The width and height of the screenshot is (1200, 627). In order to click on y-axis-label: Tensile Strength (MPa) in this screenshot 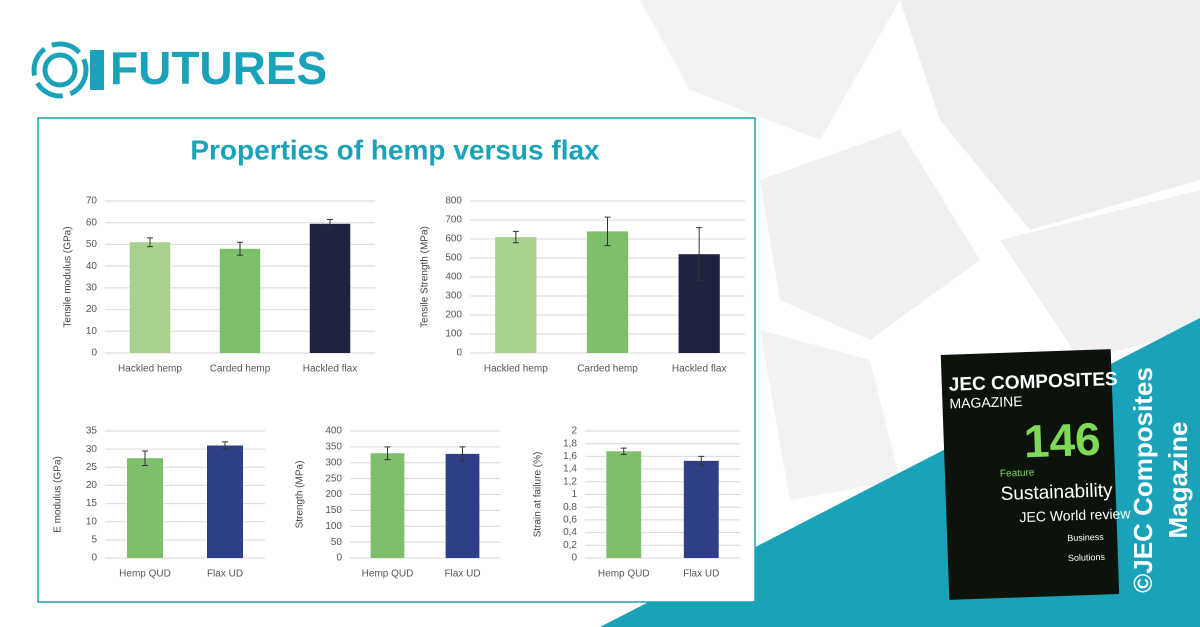, I will do `click(425, 277)`.